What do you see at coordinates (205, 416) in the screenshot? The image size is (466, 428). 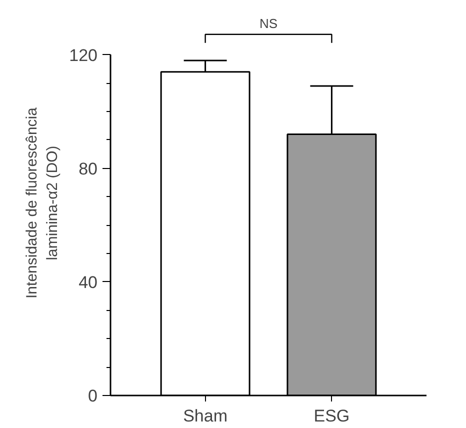 I see `x-tick-label: Sham` at bounding box center [205, 416].